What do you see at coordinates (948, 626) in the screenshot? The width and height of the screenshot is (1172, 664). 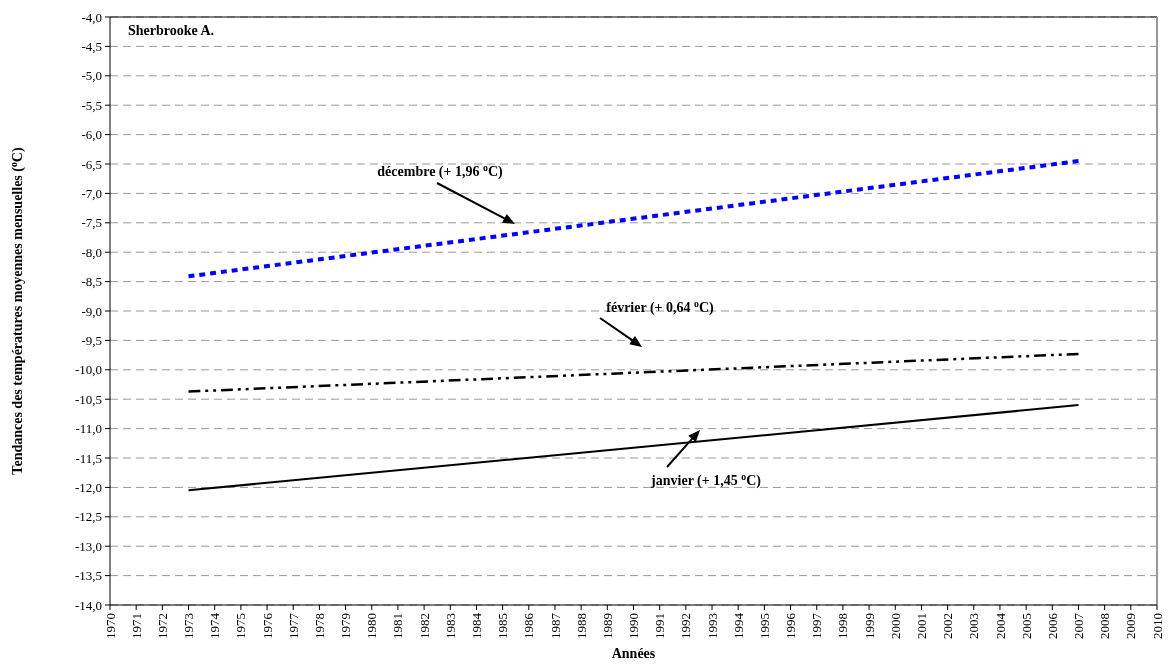 I see `x-tick-label: 2002` at bounding box center [948, 626].